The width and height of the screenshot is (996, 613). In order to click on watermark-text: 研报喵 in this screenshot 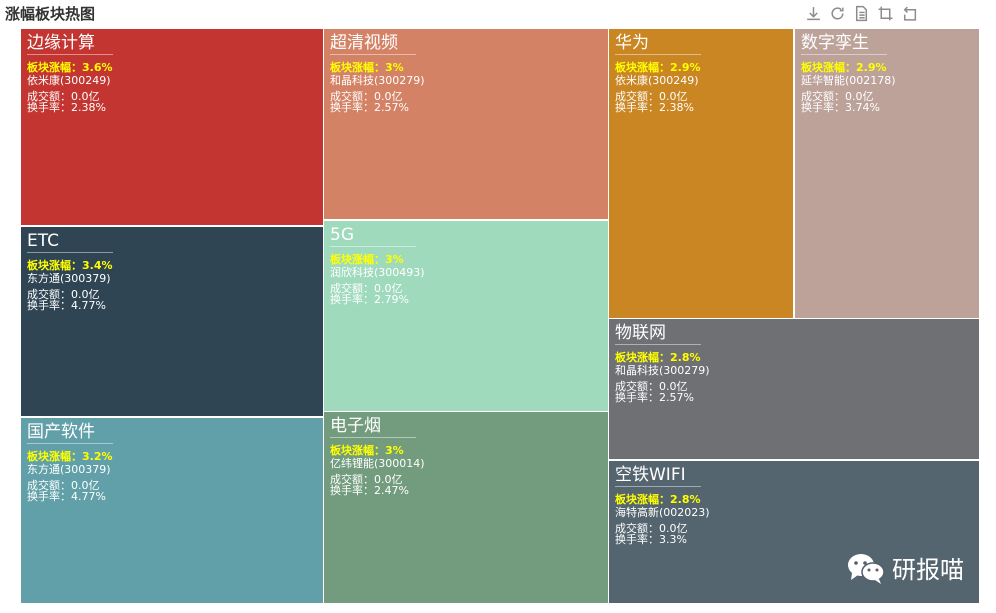, I will do `click(928, 570)`.